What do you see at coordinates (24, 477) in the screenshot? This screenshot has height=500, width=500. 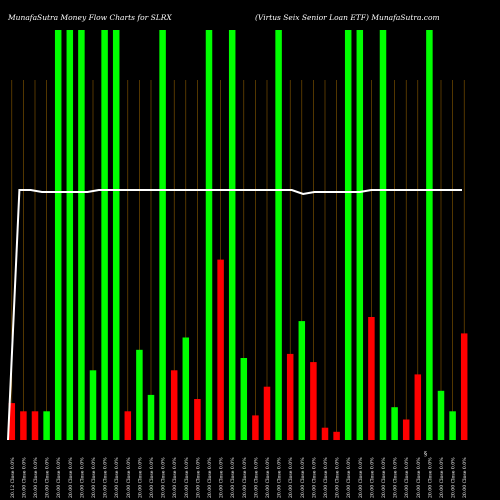 I see `x-tick-label-2: 20.00 Close 0.0%` at bounding box center [24, 477].